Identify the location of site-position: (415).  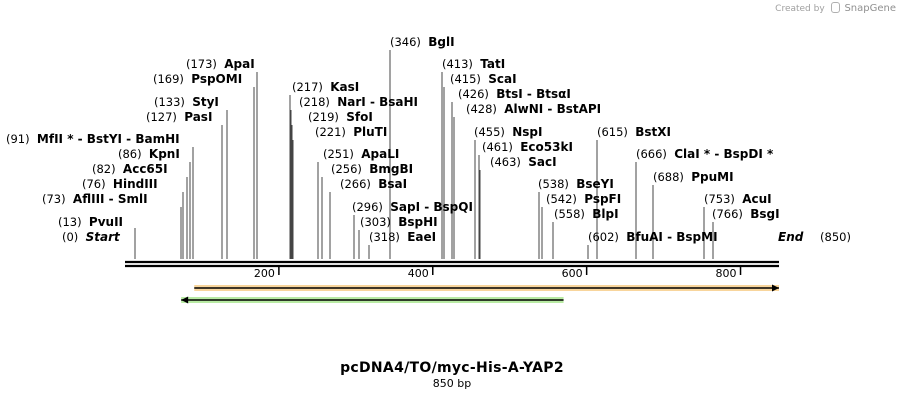
(469, 79).